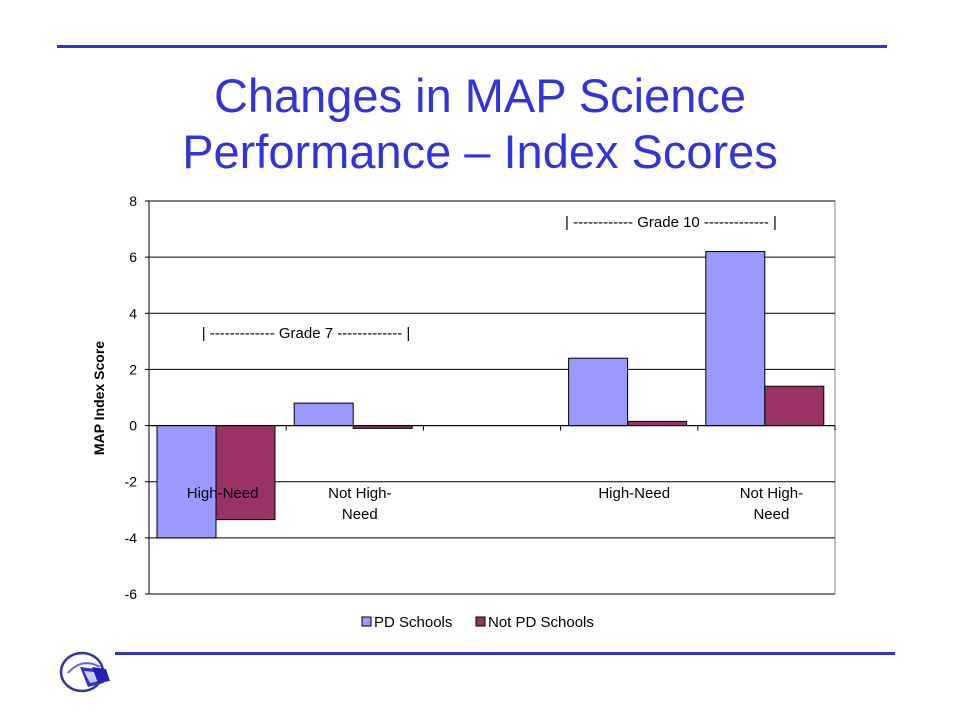  Describe the element at coordinates (472, 46) in the screenshot. I see `top-rule` at that location.